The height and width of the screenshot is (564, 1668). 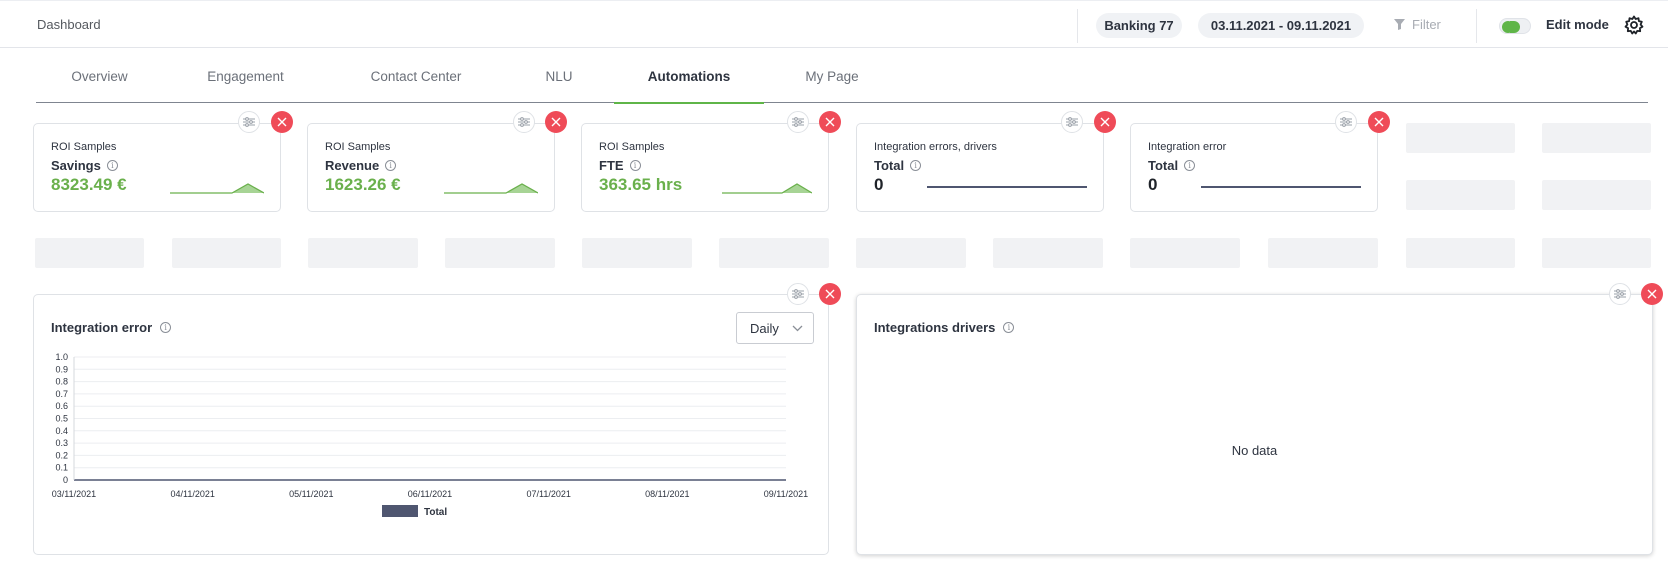 I want to click on breadcrumb: Dashboard, so click(x=69, y=24).